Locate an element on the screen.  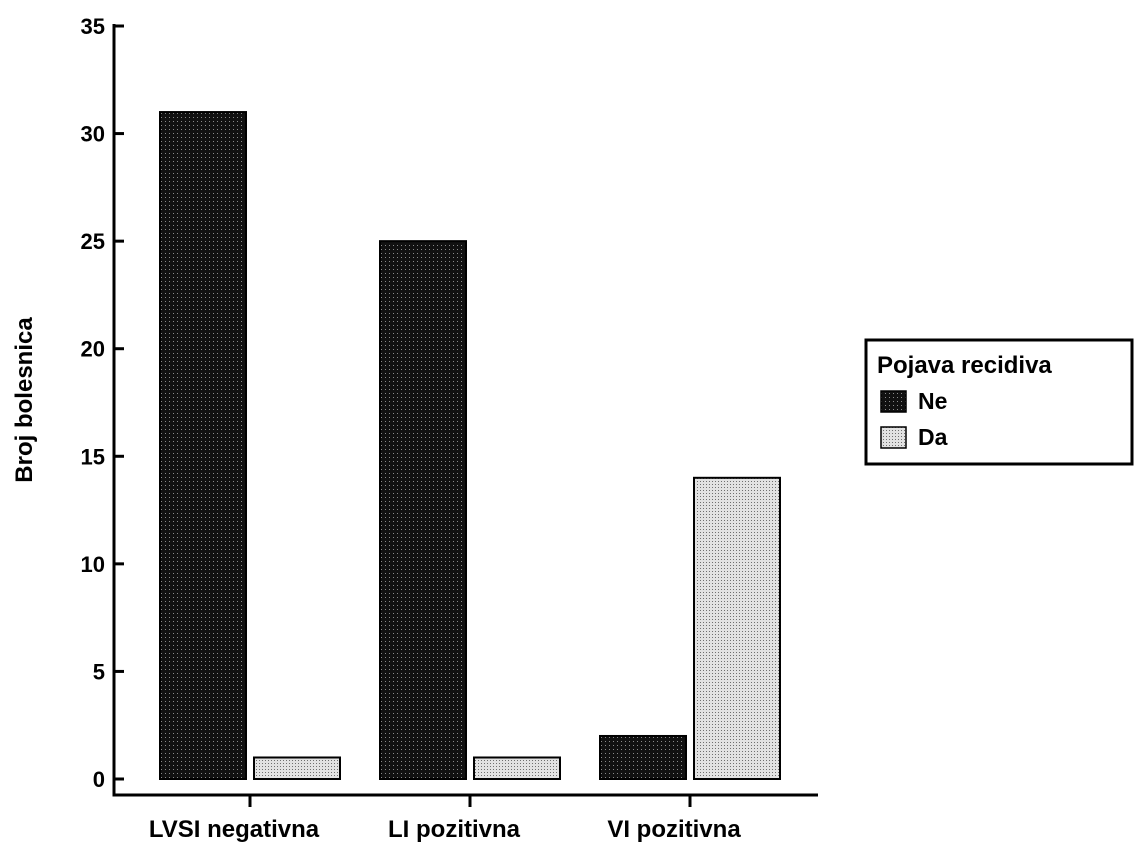
y-tick-label: 35 is located at coordinates (93, 26).